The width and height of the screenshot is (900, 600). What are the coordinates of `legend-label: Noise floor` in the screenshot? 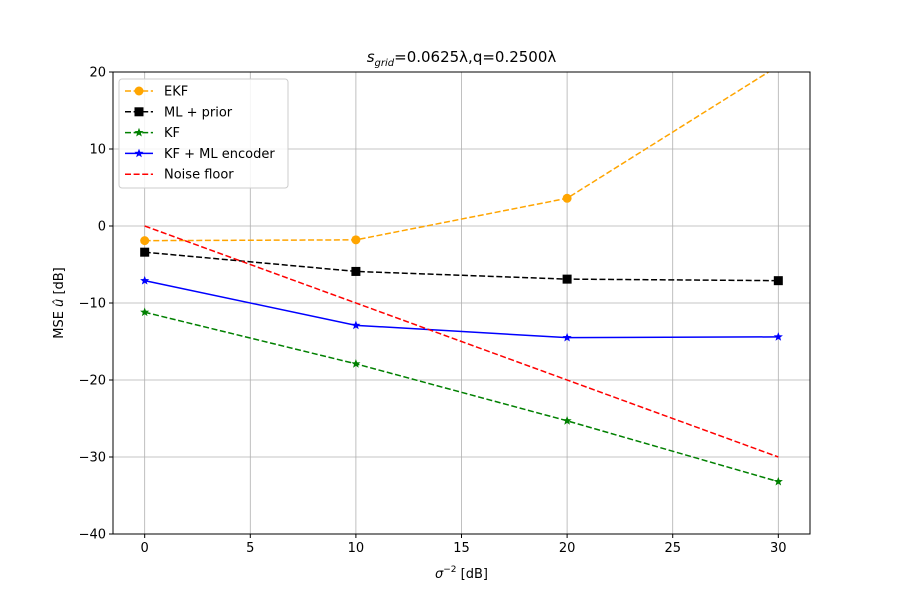 It's located at (199, 175).